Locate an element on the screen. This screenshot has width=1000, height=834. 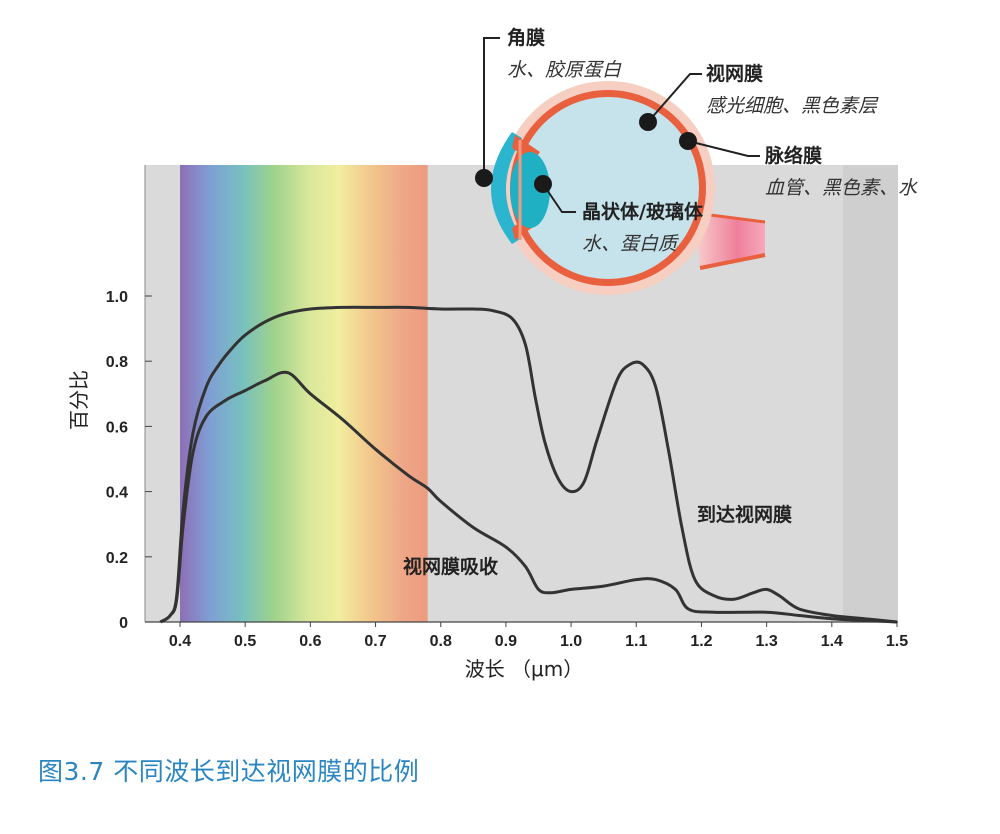
eye-illustration is located at coordinates (628, 188).